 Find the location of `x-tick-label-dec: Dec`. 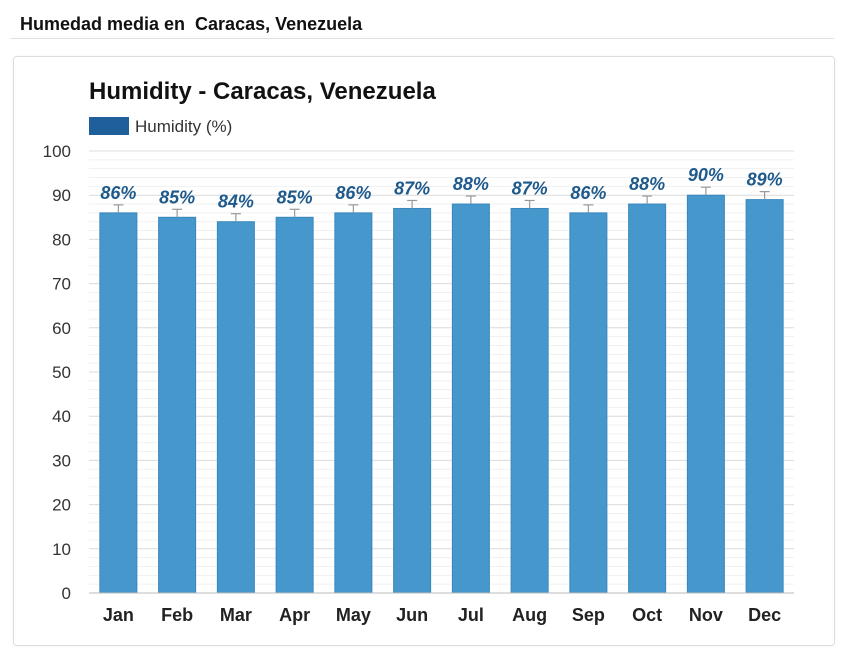

x-tick-label-dec: Dec is located at coordinates (764, 615).